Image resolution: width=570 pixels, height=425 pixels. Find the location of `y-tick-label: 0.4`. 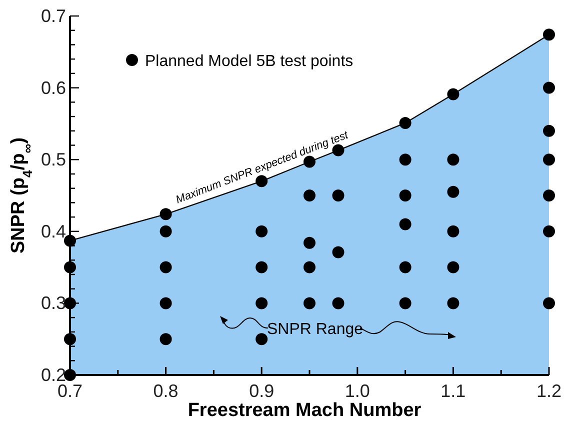

y-tick-label: 0.4 is located at coordinates (53, 231).